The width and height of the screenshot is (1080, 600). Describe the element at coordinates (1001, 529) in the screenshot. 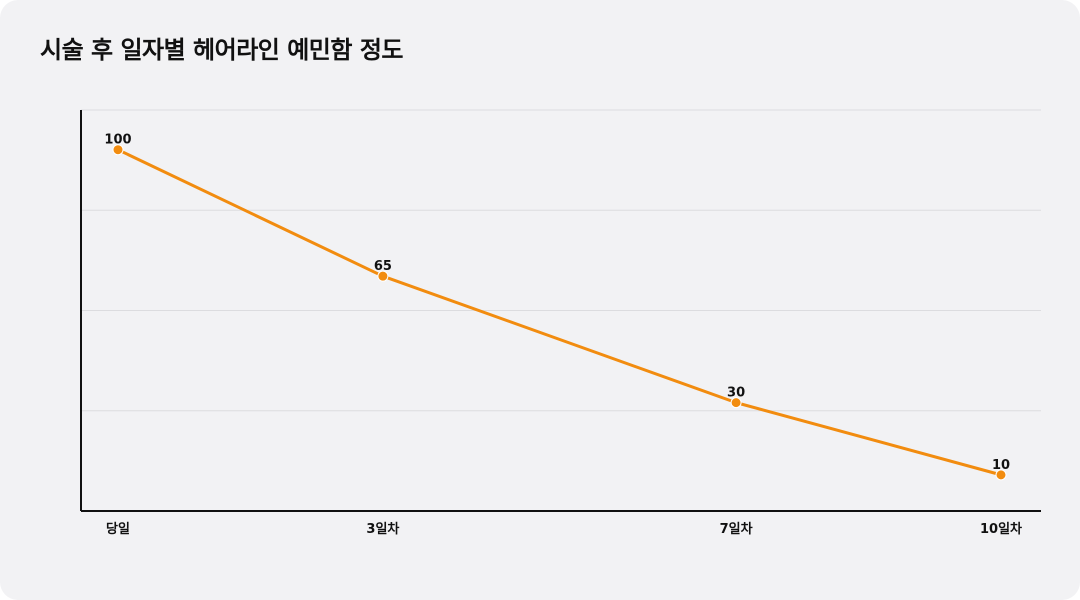

I see `x-tick-label: 10일차` at that location.